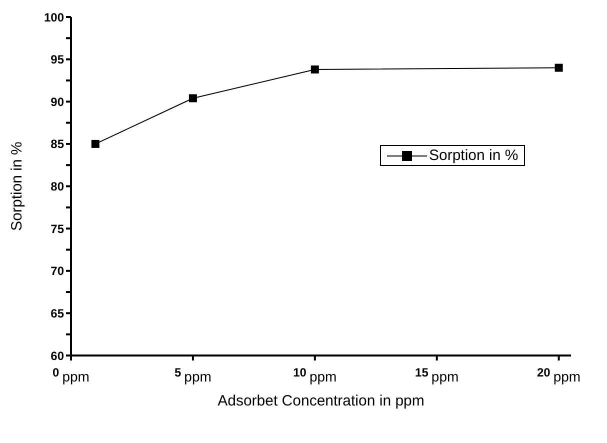 This screenshot has height=443, width=607. I want to click on x-tick-label: 5 ppm, so click(193, 375).